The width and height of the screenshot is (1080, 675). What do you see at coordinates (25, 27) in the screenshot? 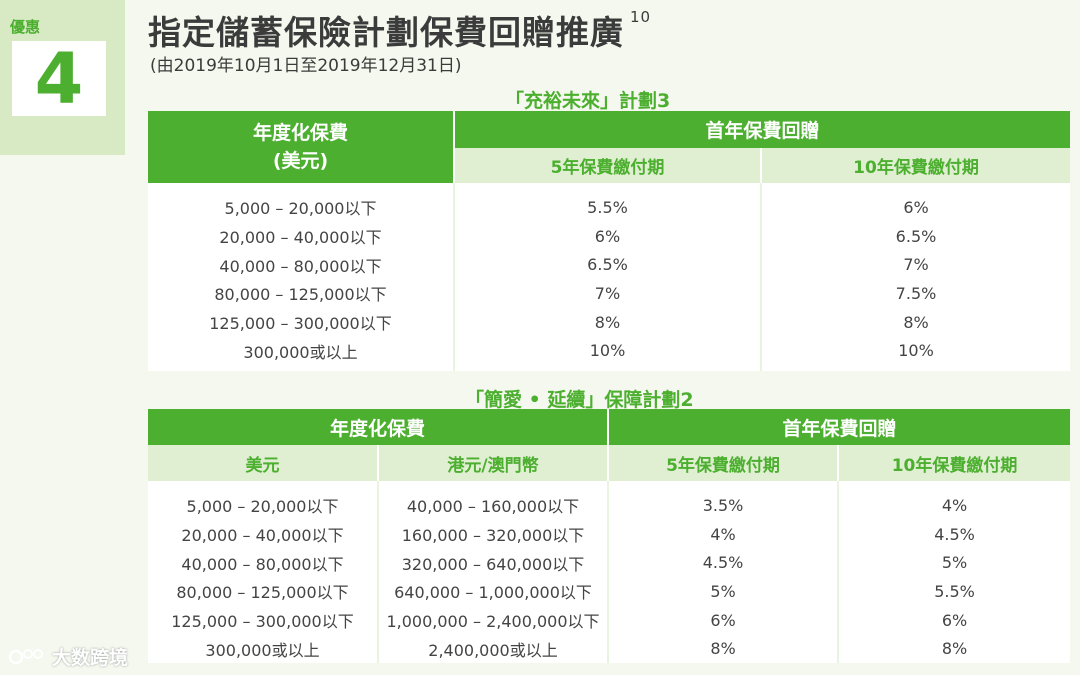
I see `offer-label: 優惠` at bounding box center [25, 27].